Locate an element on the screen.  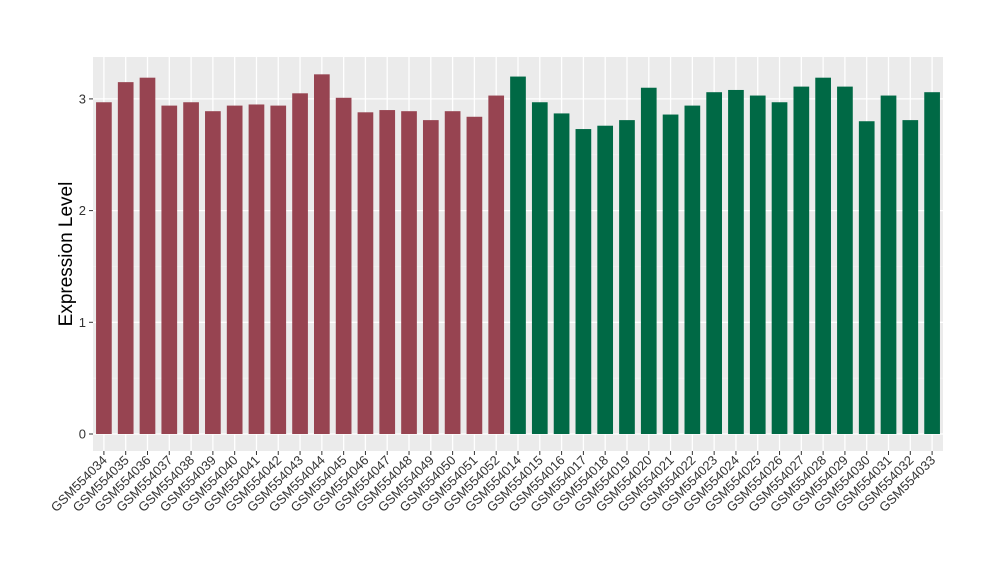
bar-GSM554030 is located at coordinates (866, 278).